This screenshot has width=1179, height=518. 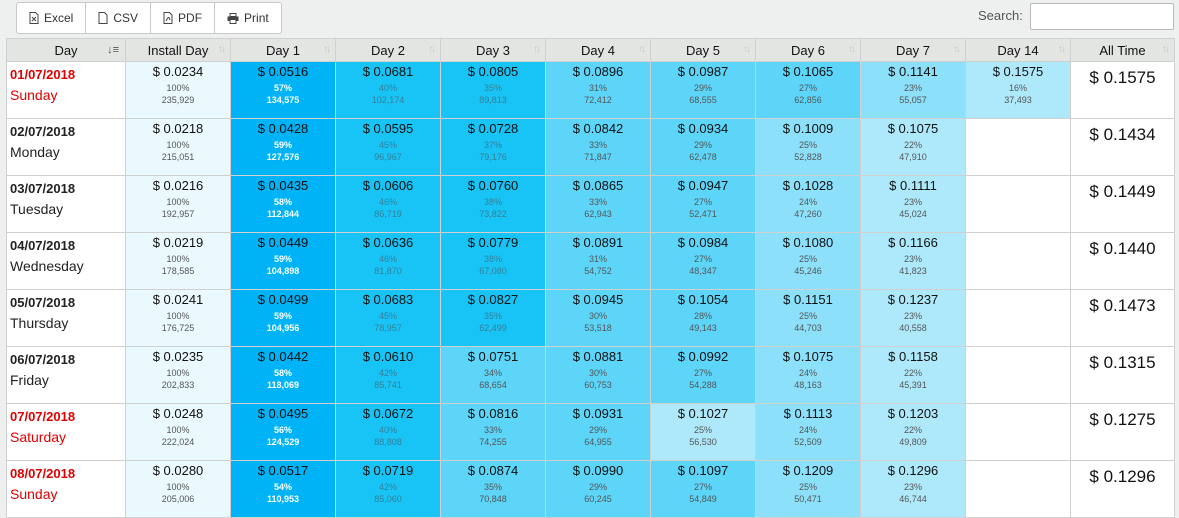 What do you see at coordinates (43, 473) in the screenshot?
I see `row-date: 08/07/2018` at bounding box center [43, 473].